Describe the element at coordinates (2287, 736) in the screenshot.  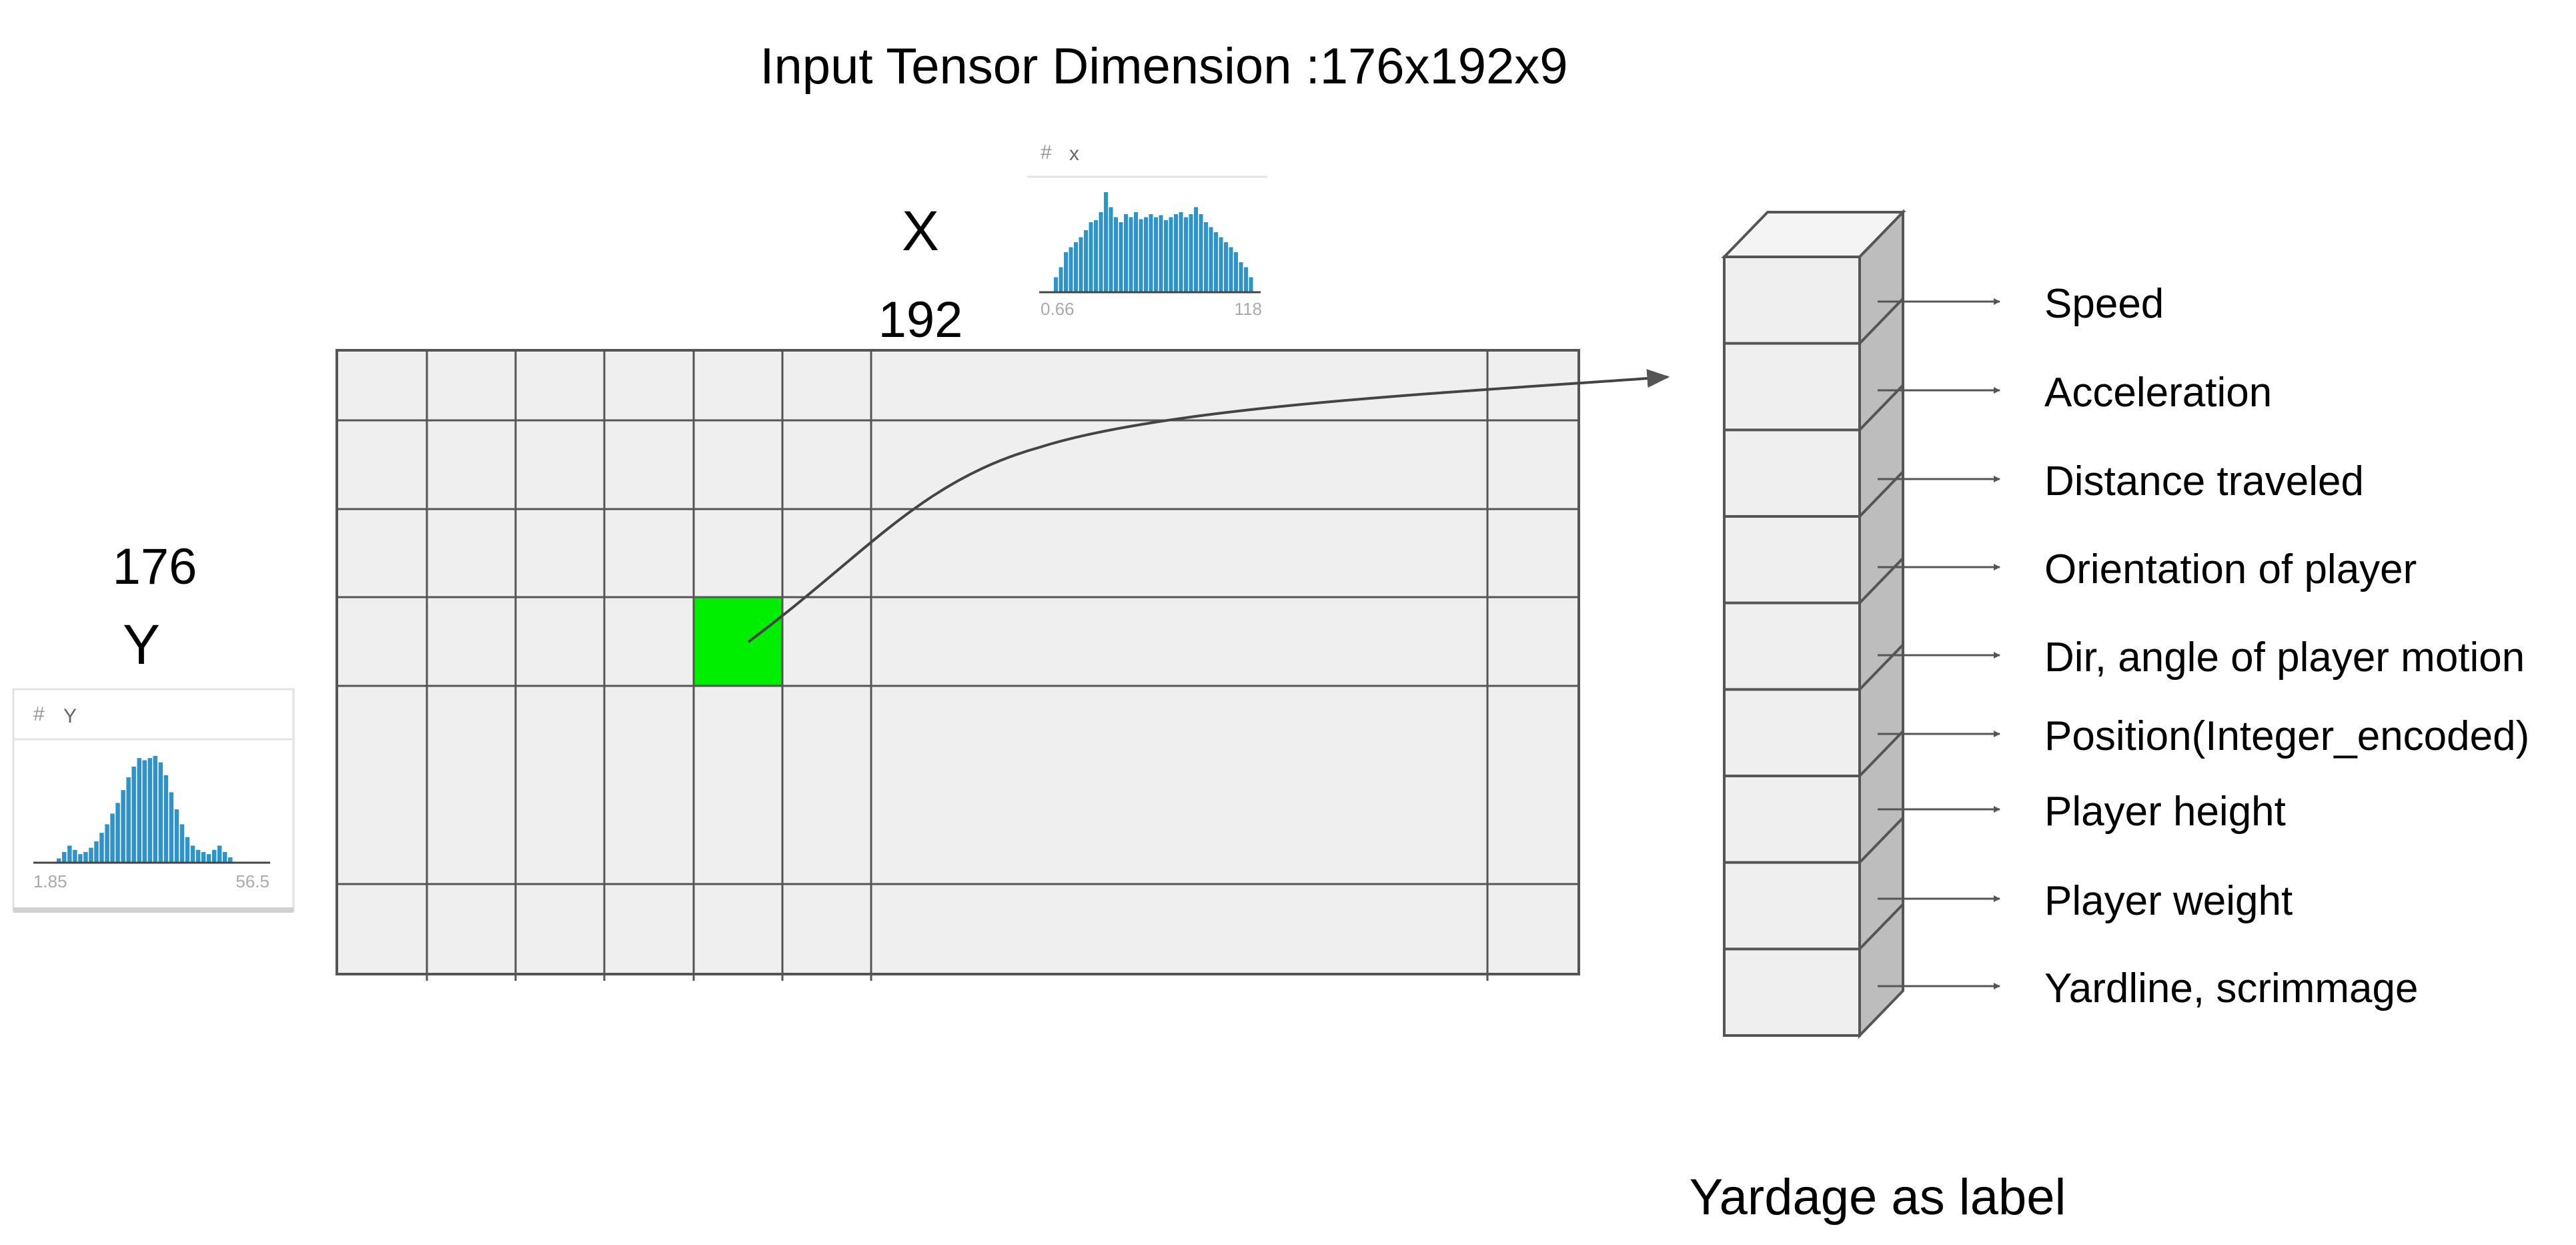
I see `feature-label: Position(Integer_encoded)` at that location.